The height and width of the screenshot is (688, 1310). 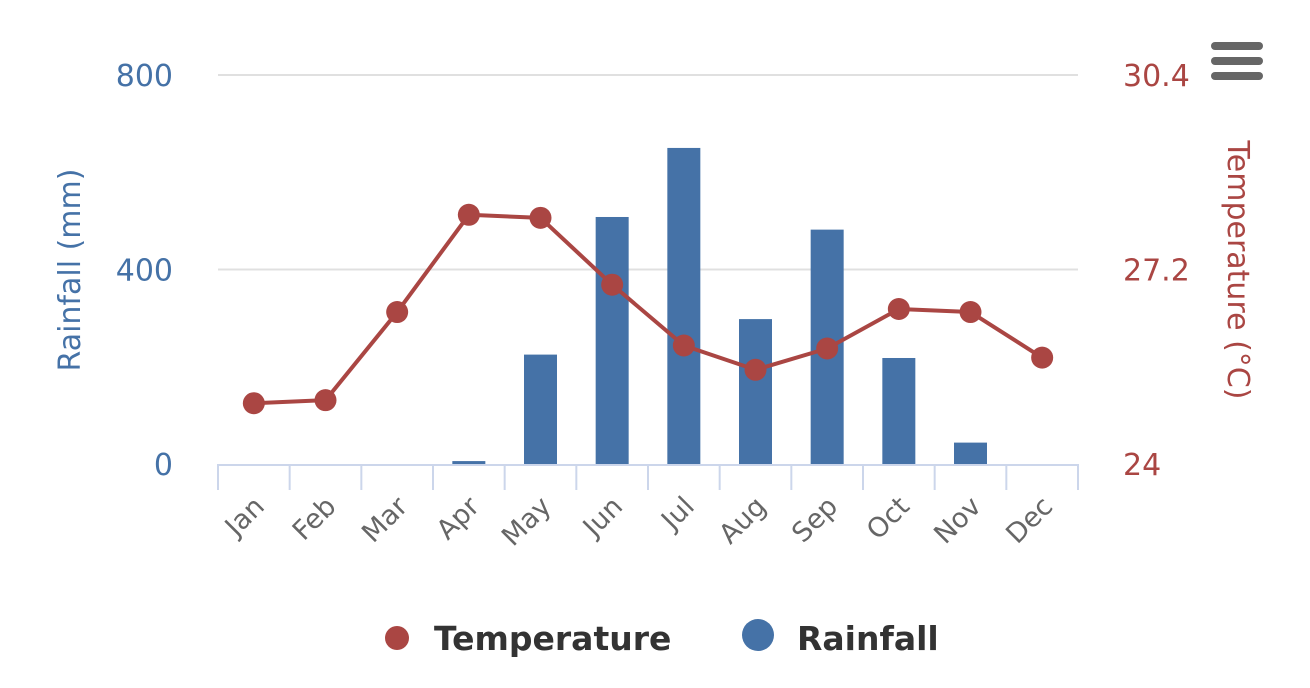 I want to click on menu-button, so click(x=1237, y=61).